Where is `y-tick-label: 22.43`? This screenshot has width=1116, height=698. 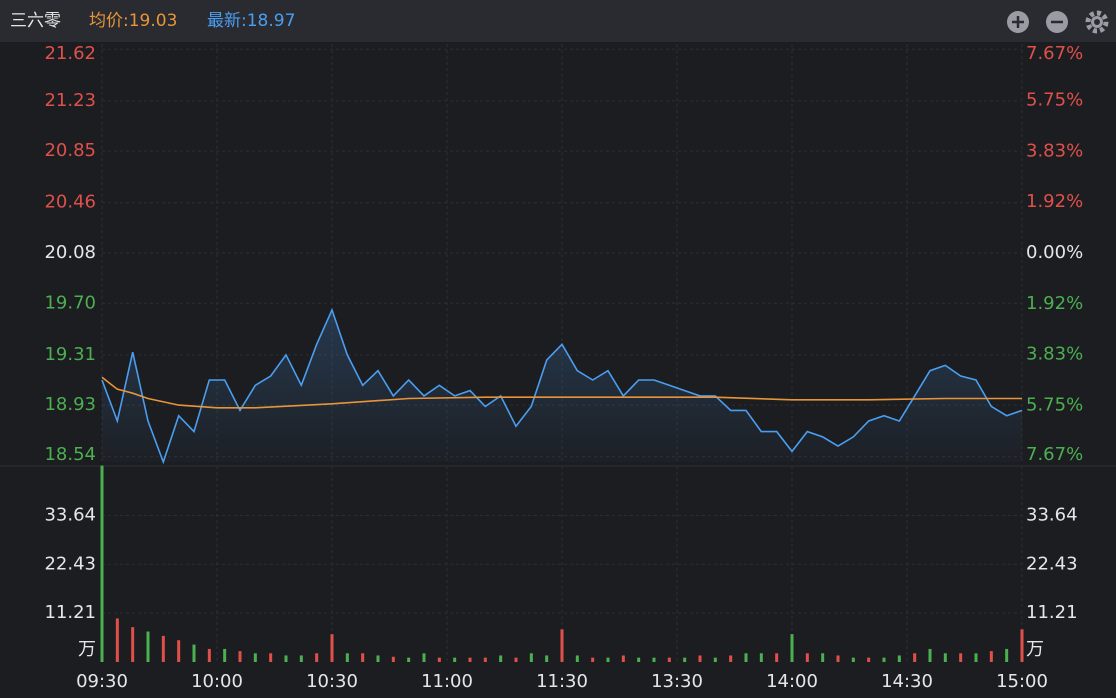 y-tick-label: 22.43 is located at coordinates (70, 563).